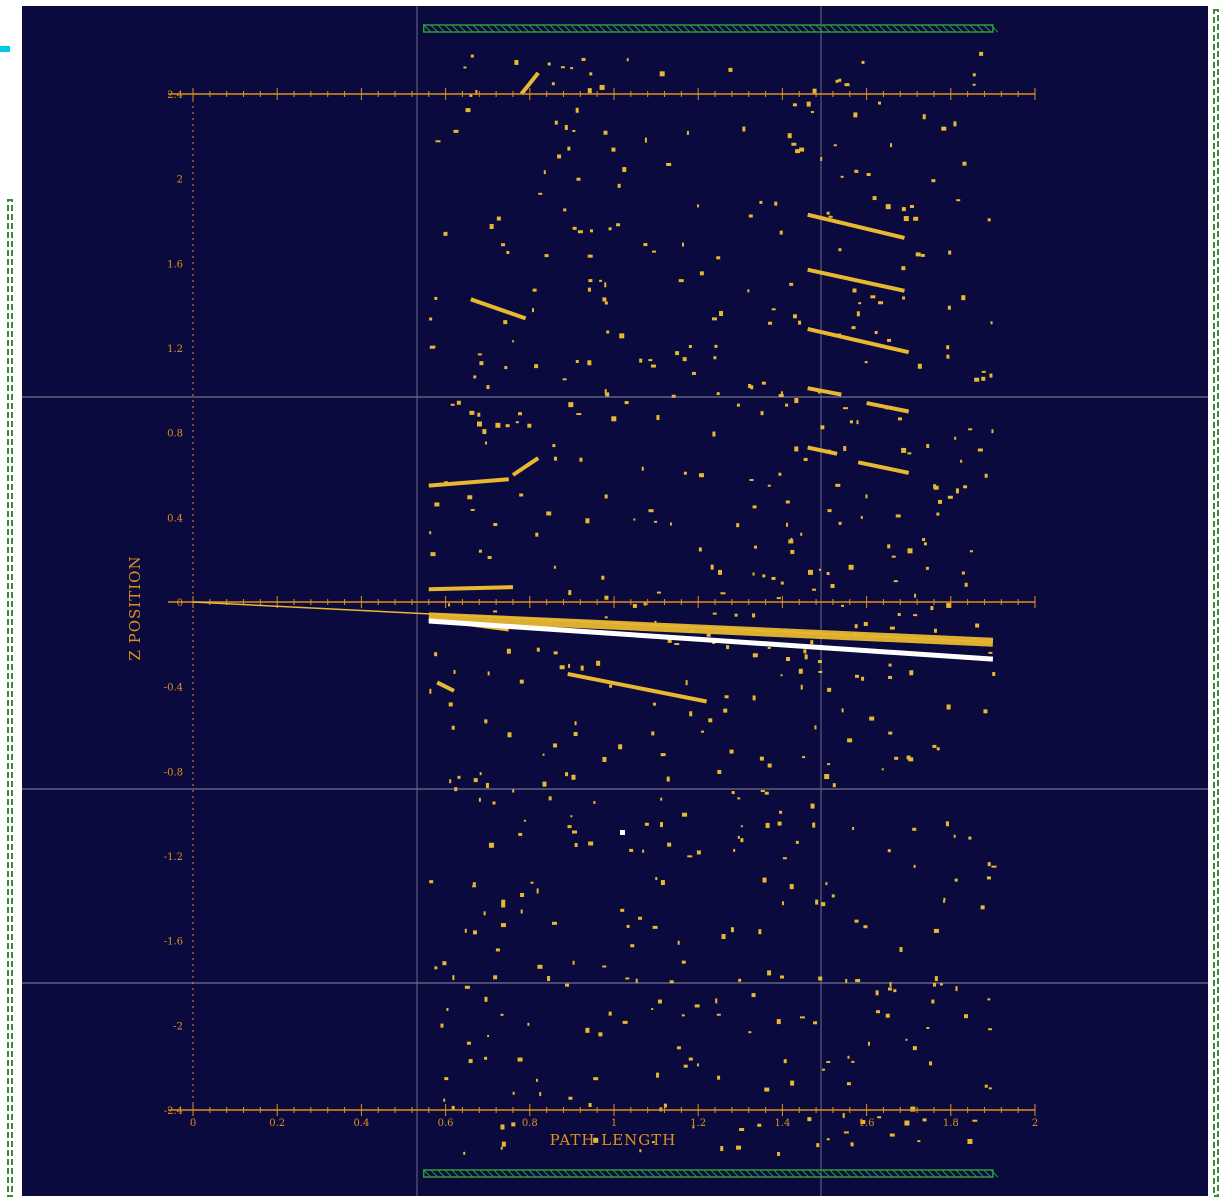 This screenshot has width=1226, height=1200. I want to click on y-tick-label: 0.8, so click(175, 434).